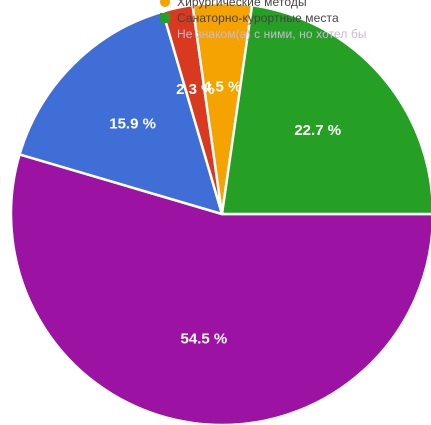 This screenshot has width=431, height=425. What do you see at coordinates (258, 18) in the screenshot?
I see `legend-label-sanatorium: Санаторно-курортные места` at bounding box center [258, 18].